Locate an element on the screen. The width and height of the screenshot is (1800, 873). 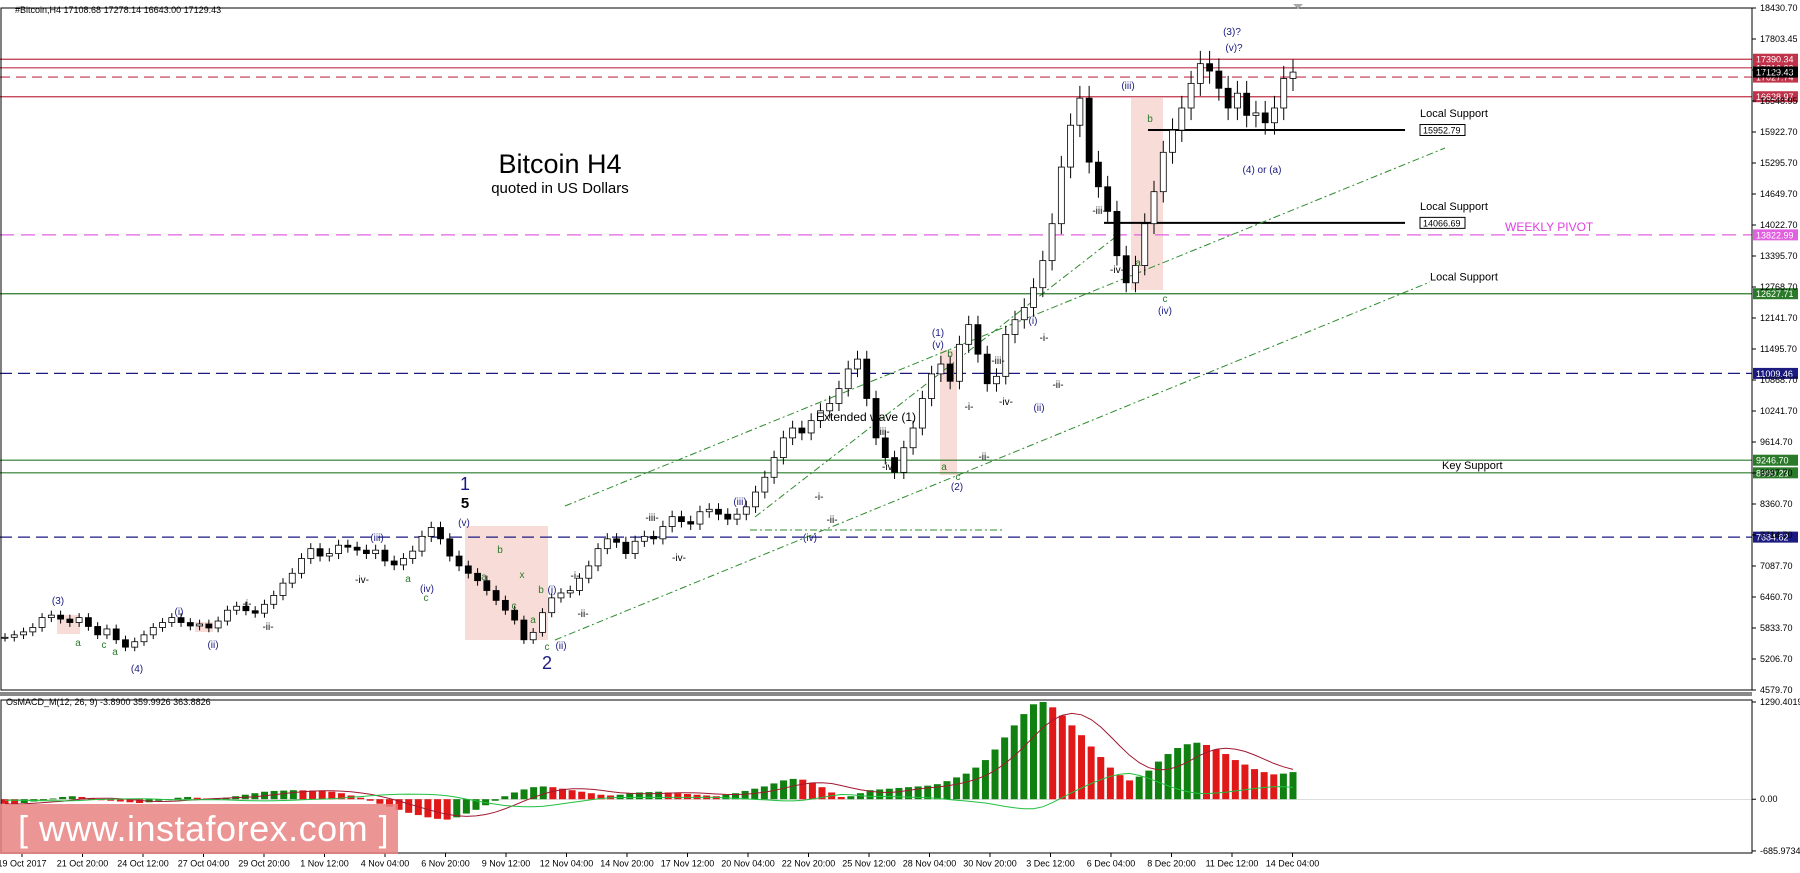
x-tick-label: 6 Nov 20:00 is located at coordinates (445, 863).